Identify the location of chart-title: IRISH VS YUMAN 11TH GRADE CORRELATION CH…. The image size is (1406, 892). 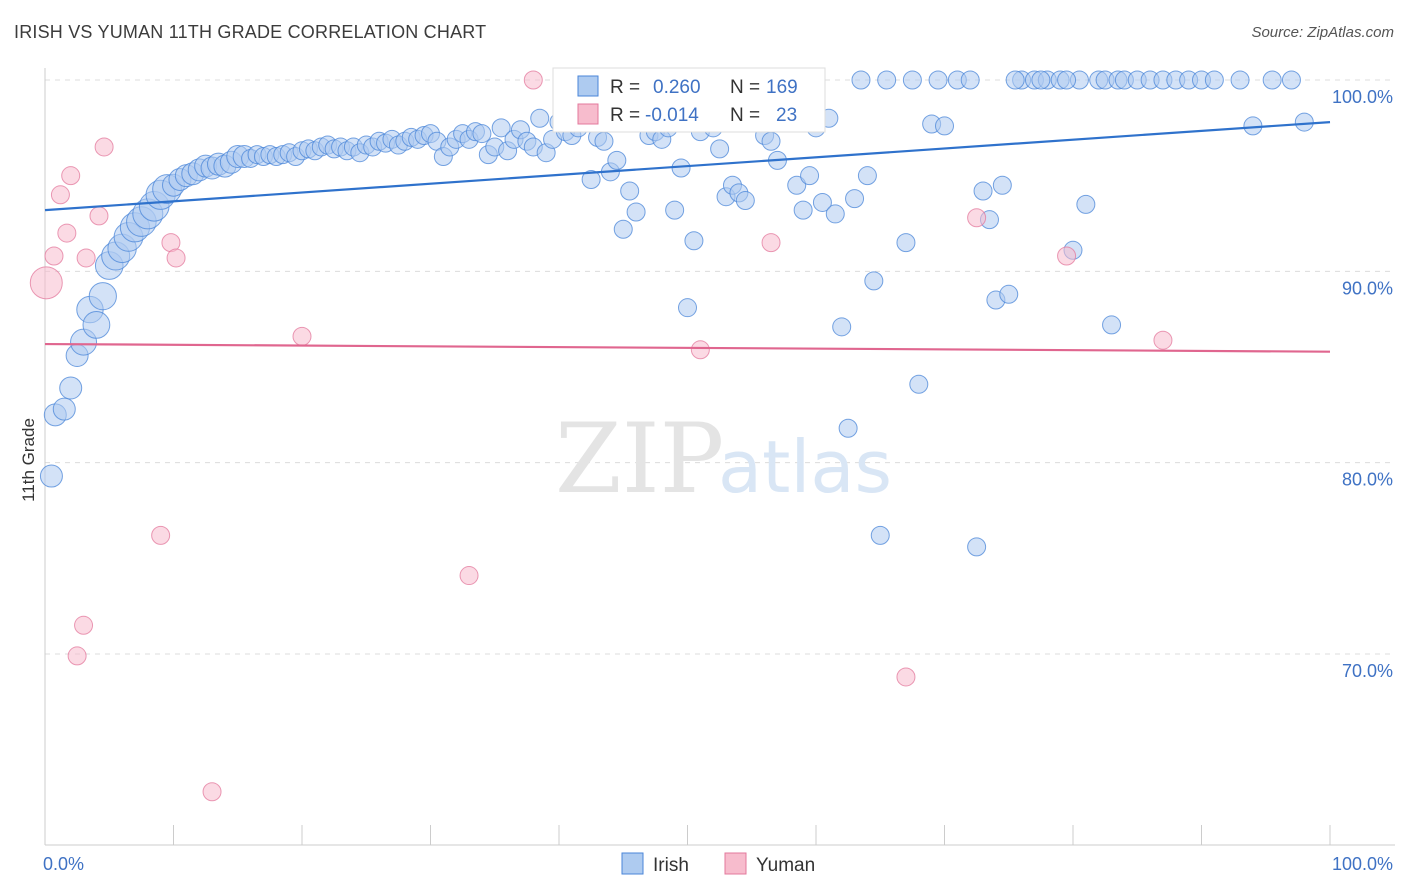
(250, 32).